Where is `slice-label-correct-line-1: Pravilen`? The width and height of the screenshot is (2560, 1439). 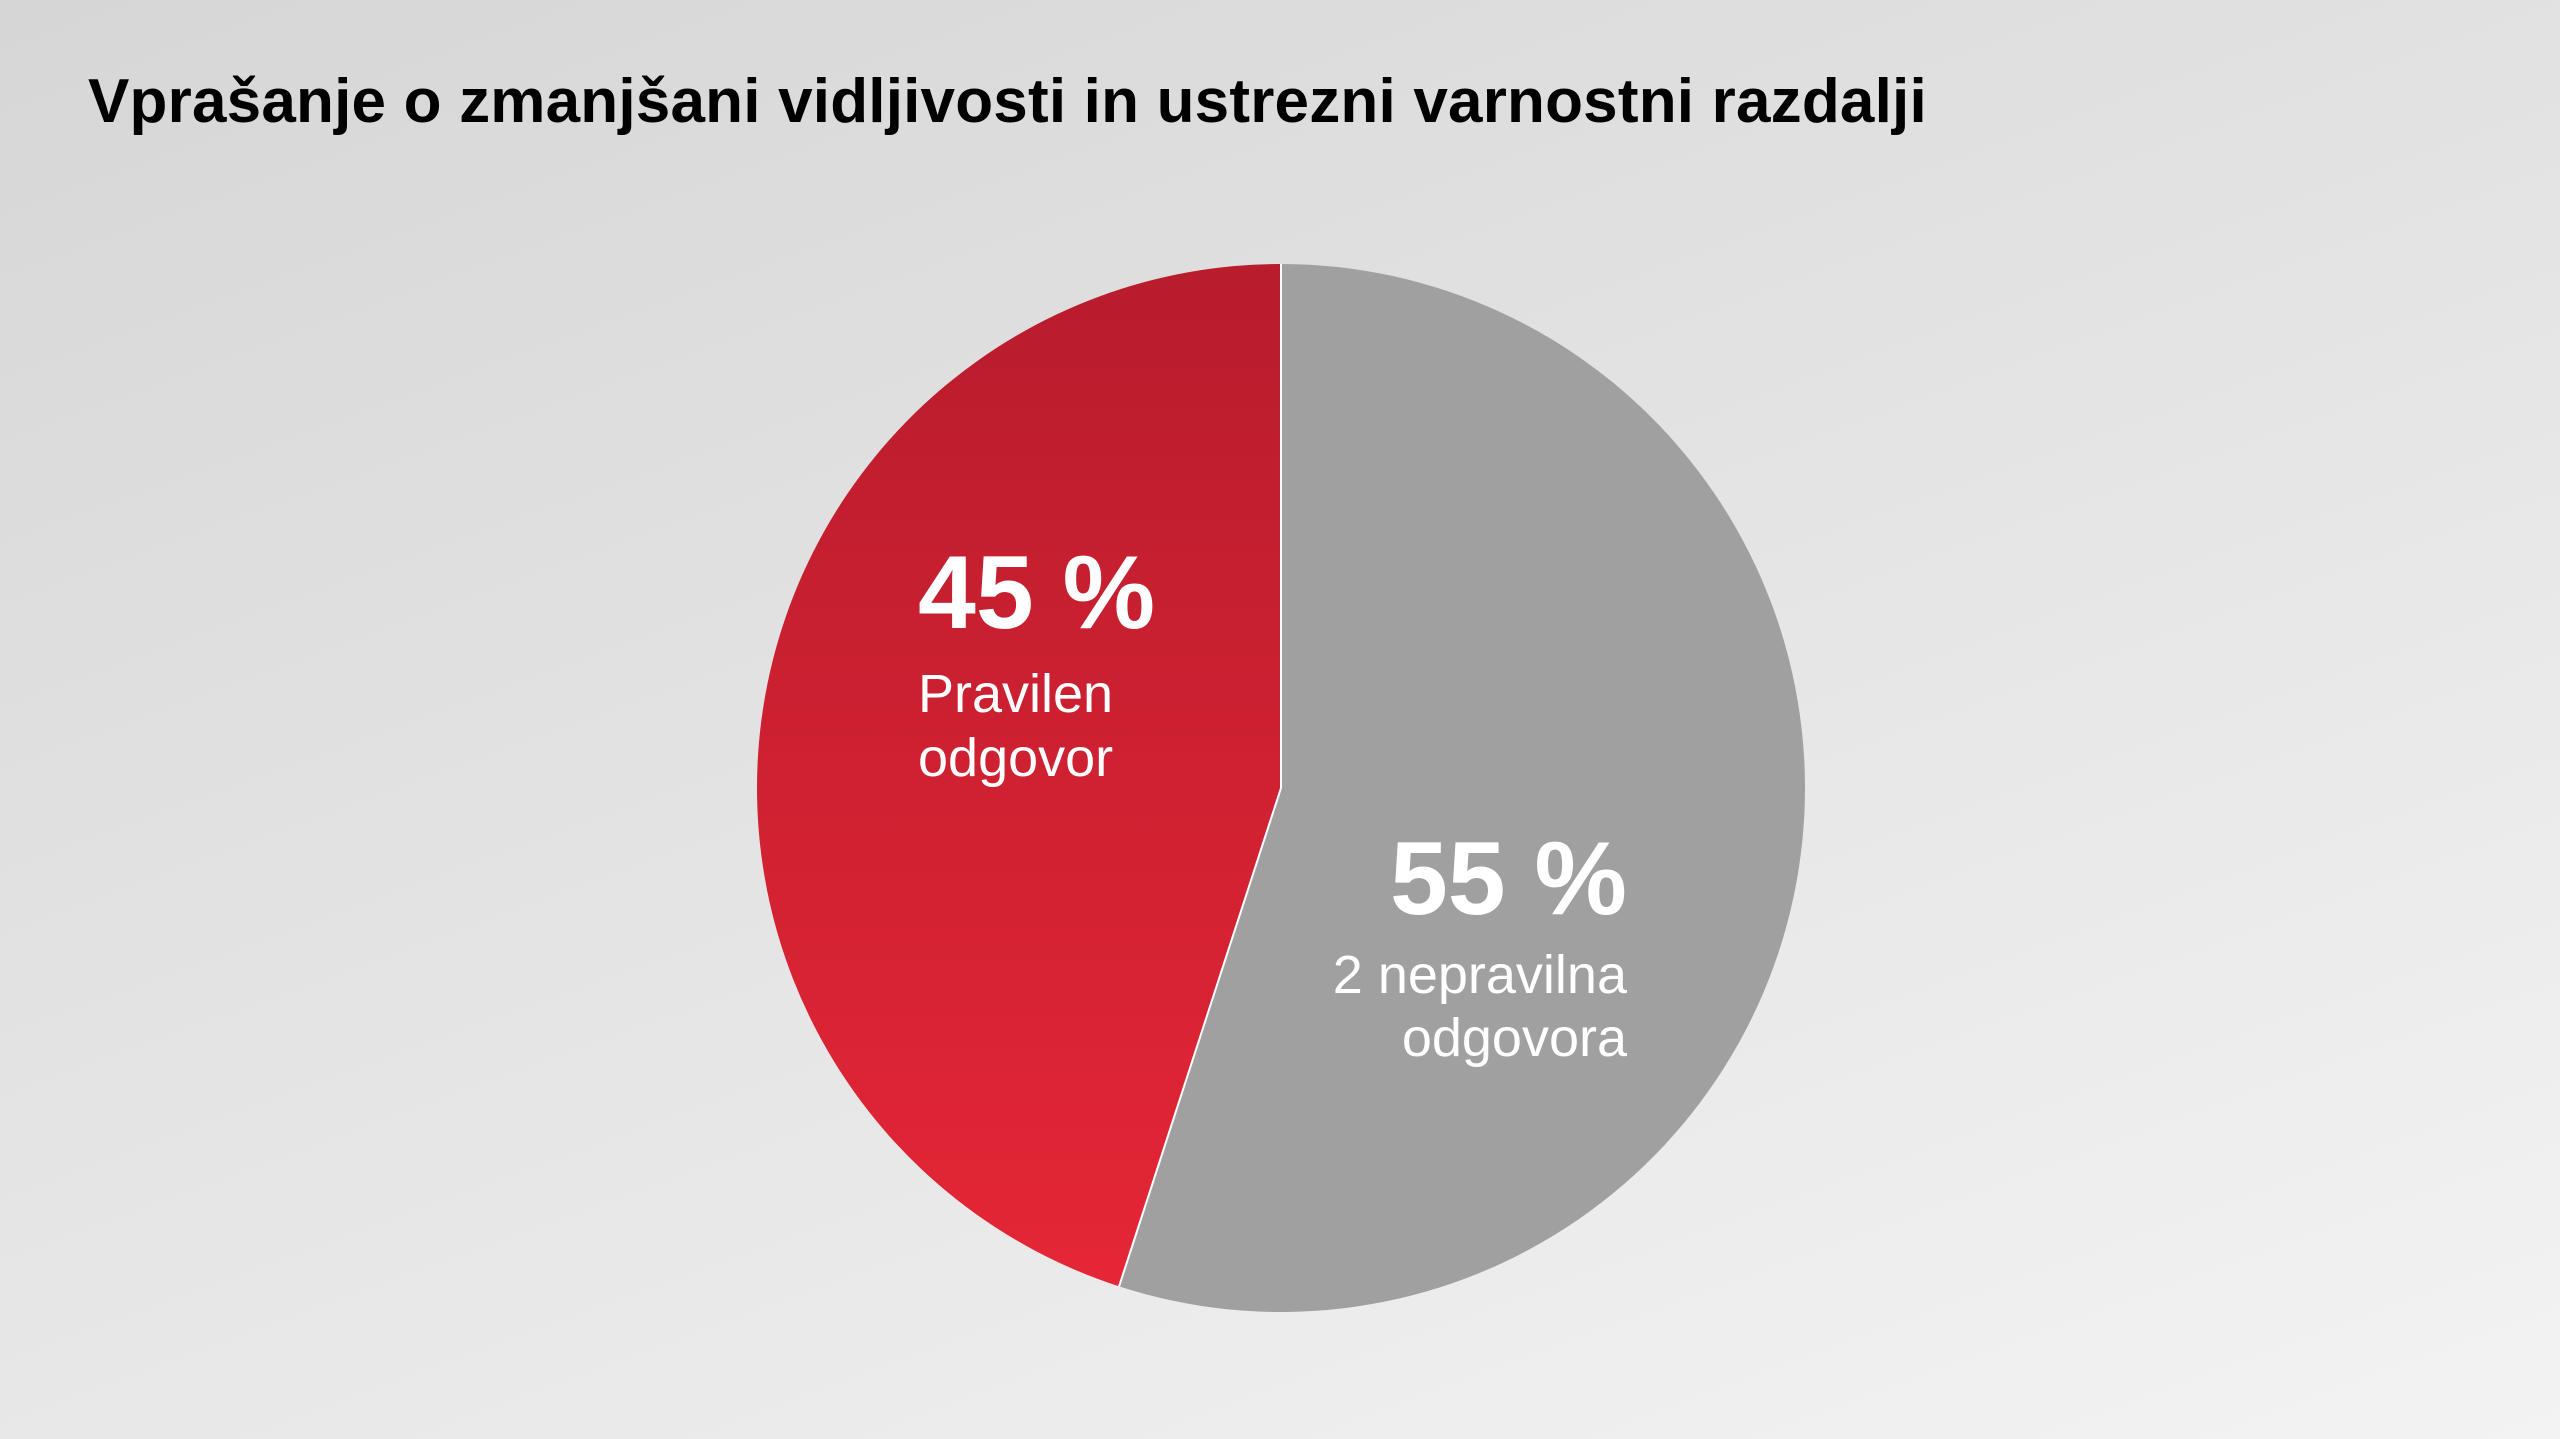 slice-label-correct-line-1: Pravilen is located at coordinates (1015, 694).